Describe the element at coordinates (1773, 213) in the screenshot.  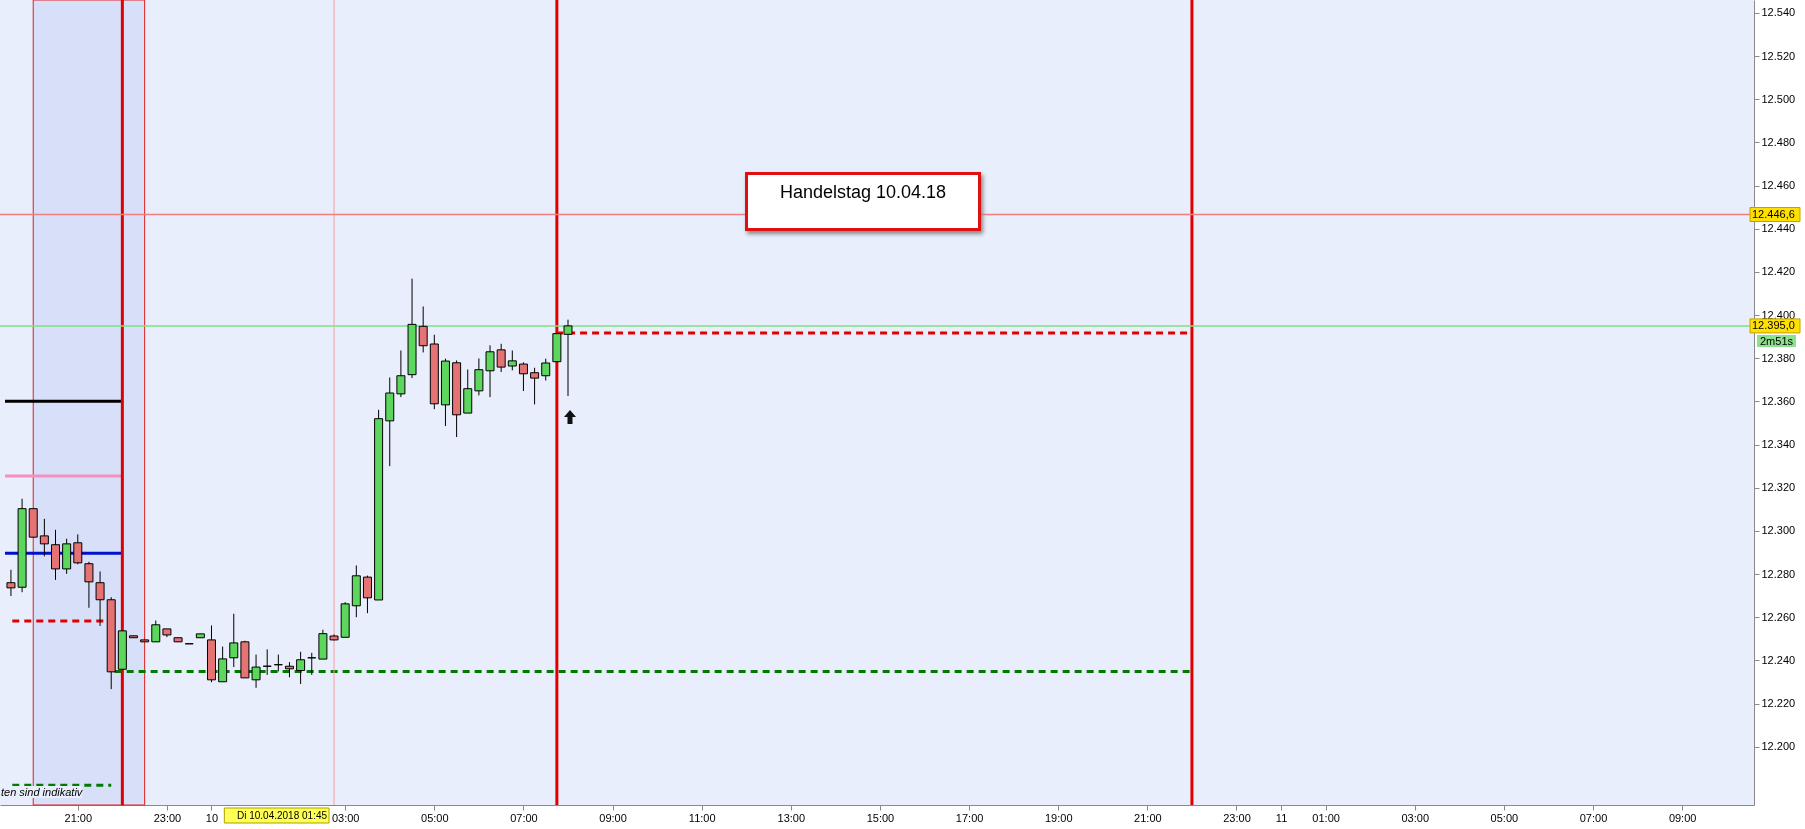
I see `ref-line-label: 12.446,6` at that location.